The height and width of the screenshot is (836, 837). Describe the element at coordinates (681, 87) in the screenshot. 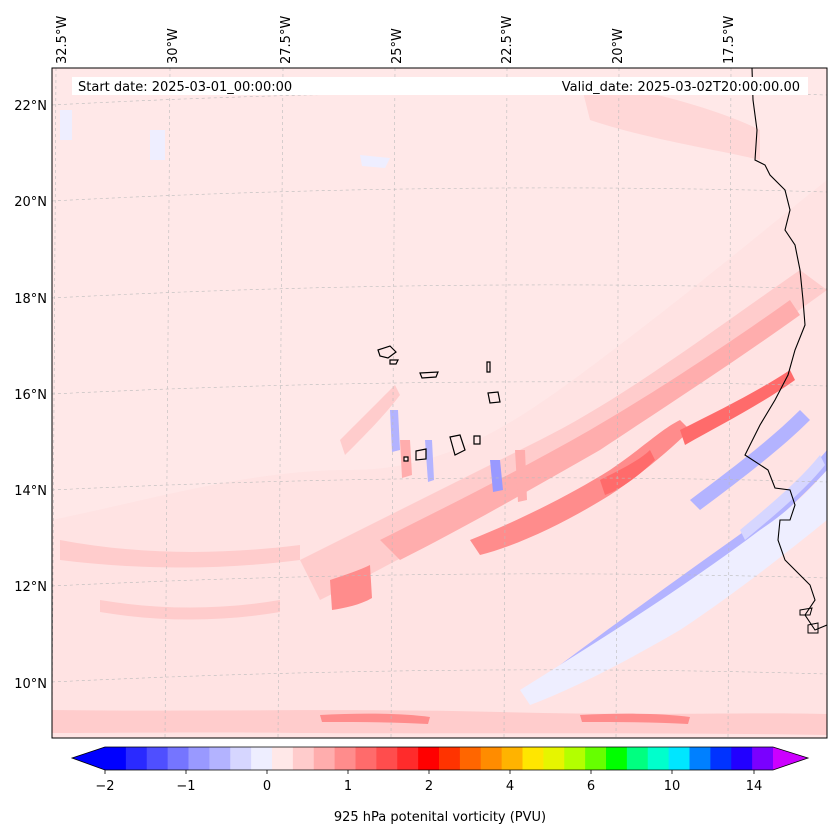

I see `valid-date-label: Valid_date: 2025-03-02T20:00:00.00` at that location.